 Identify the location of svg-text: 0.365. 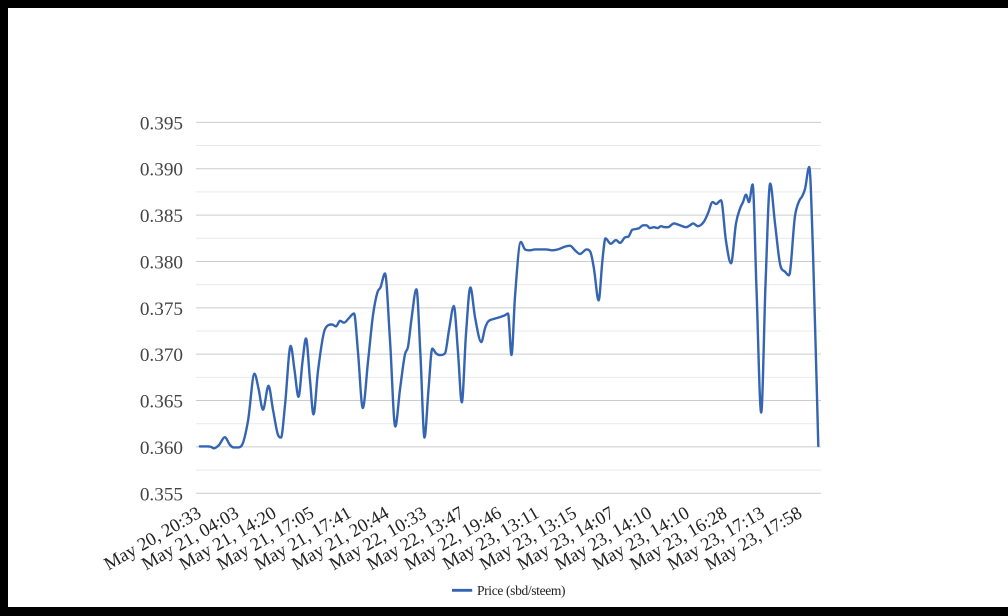
(161, 402).